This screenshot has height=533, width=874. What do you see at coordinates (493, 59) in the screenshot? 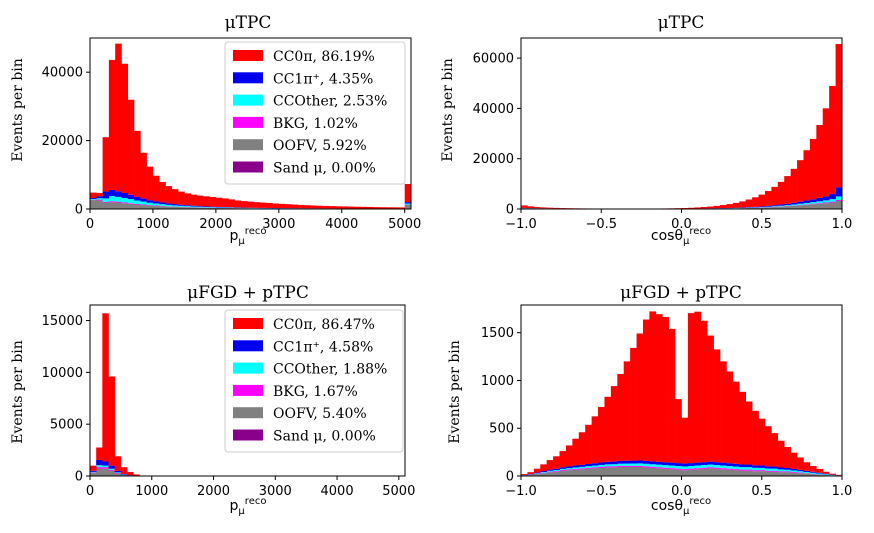
I see `y-tick-label: 60000` at bounding box center [493, 59].